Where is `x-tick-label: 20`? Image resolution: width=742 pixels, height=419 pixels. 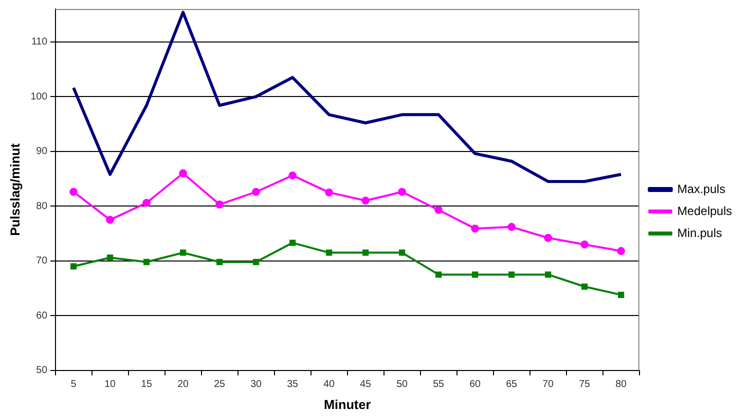 x-tick-label: 20 is located at coordinates (183, 384).